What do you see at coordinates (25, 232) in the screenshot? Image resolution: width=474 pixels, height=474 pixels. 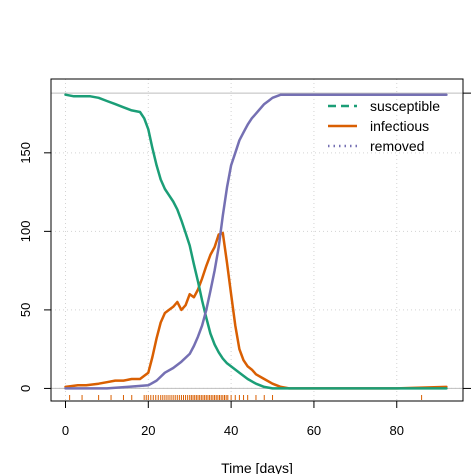 I see `y-tick-label: 100` at bounding box center [25, 232].